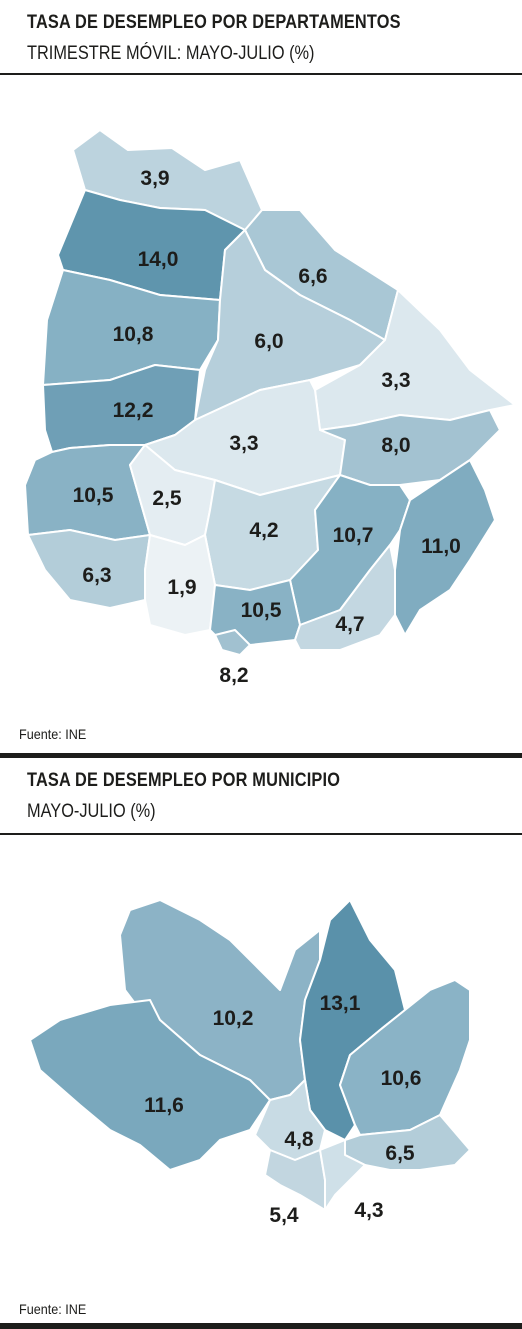 The height and width of the screenshot is (1329, 522). Describe the element at coordinates (261, 74) in the screenshot. I see `title-divider` at that location.